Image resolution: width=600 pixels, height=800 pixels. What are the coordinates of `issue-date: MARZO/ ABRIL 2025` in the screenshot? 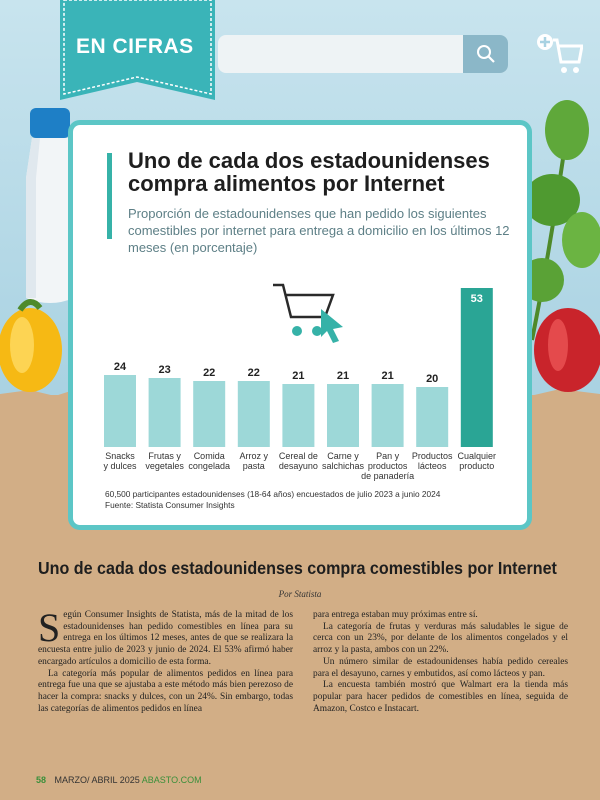 It's located at (97, 780).